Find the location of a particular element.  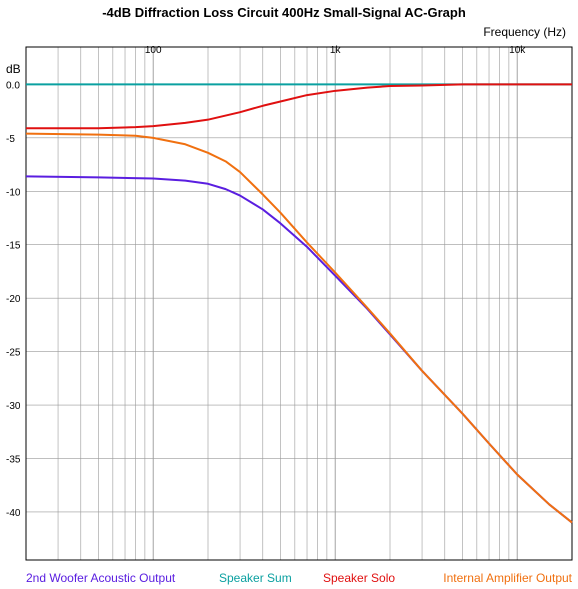

y-tick-label: 0.0 is located at coordinates (13, 85).